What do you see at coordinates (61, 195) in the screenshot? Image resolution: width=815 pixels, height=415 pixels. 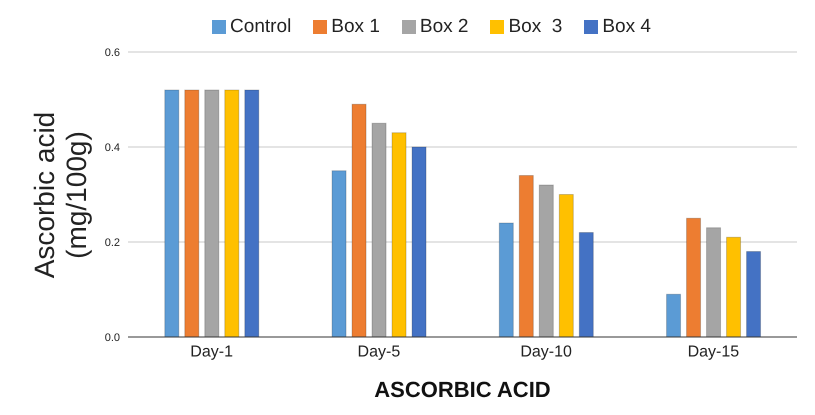 I see `y-axis-title: Ascorbic acid (mg/100g)` at bounding box center [61, 195].